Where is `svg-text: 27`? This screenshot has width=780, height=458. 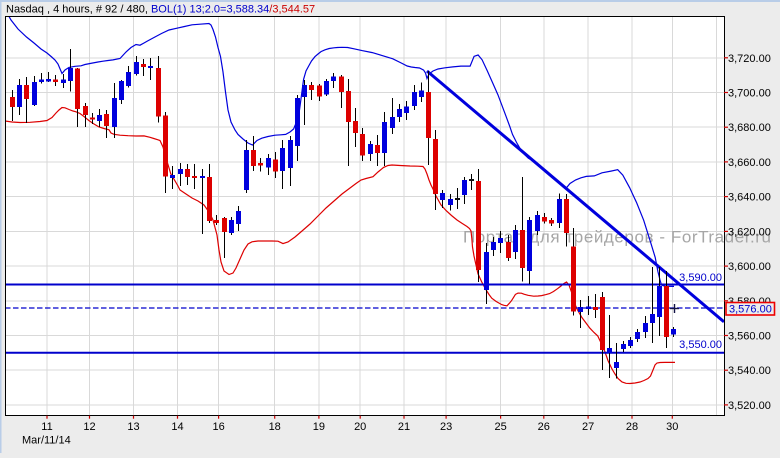 svg-text: 27 is located at coordinates (588, 427).